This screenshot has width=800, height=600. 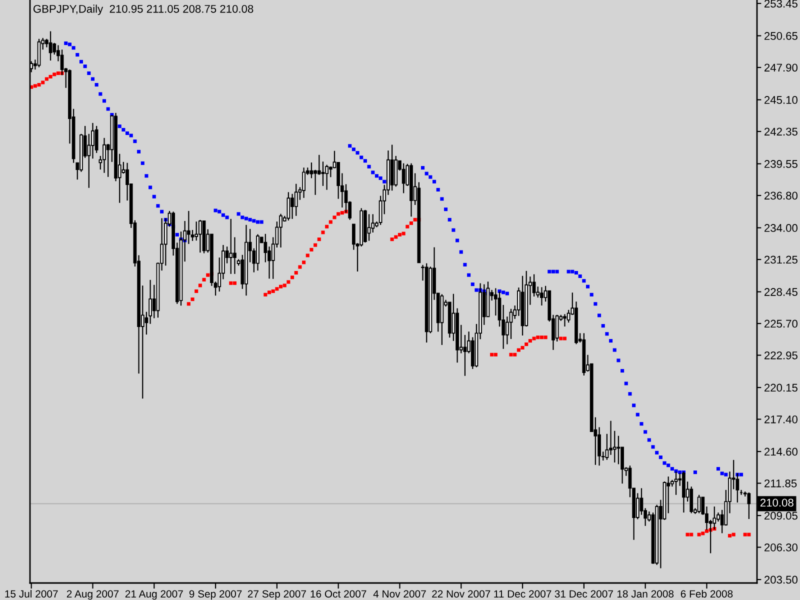 I want to click on x-tick-label: 27 Sep 2007, so click(x=277, y=595).